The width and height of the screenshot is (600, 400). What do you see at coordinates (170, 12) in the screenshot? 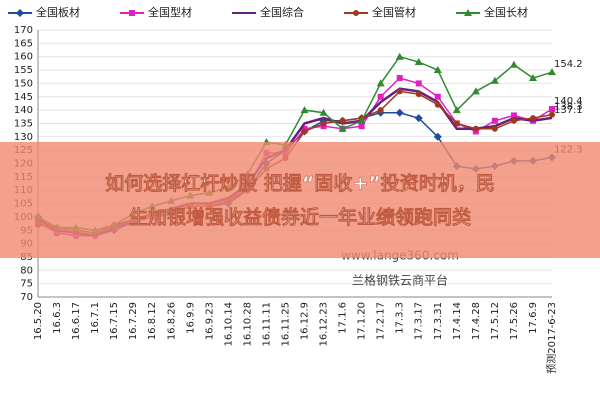
I see `legend-label: 全国型材` at bounding box center [170, 12].